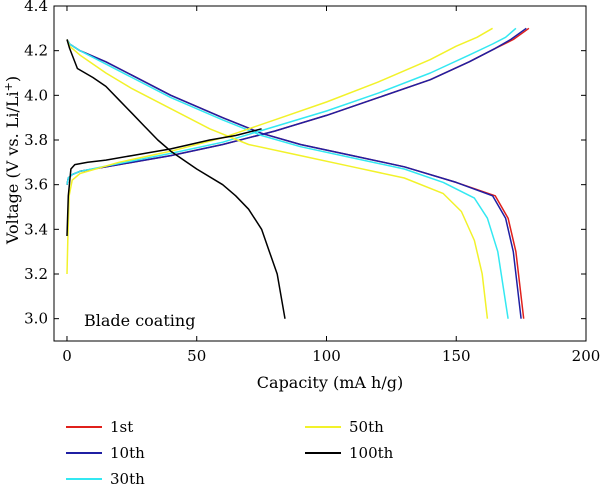 The height and width of the screenshot is (490, 600). What do you see at coordinates (36, 319) in the screenshot?
I see `y-tick-label: 3.0` at bounding box center [36, 319].